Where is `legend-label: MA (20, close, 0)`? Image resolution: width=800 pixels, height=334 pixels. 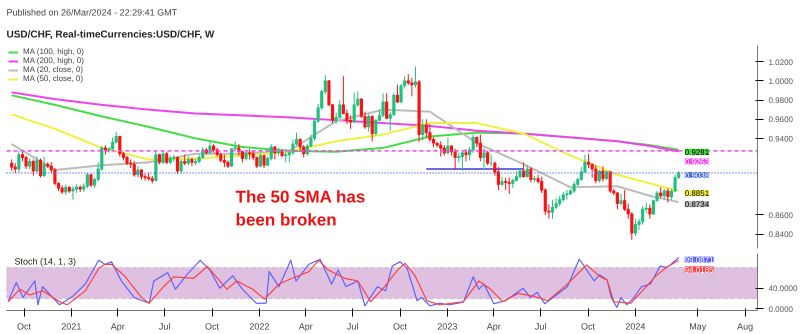
legend-label: MA (20, close, 0) is located at coordinates (53, 69).